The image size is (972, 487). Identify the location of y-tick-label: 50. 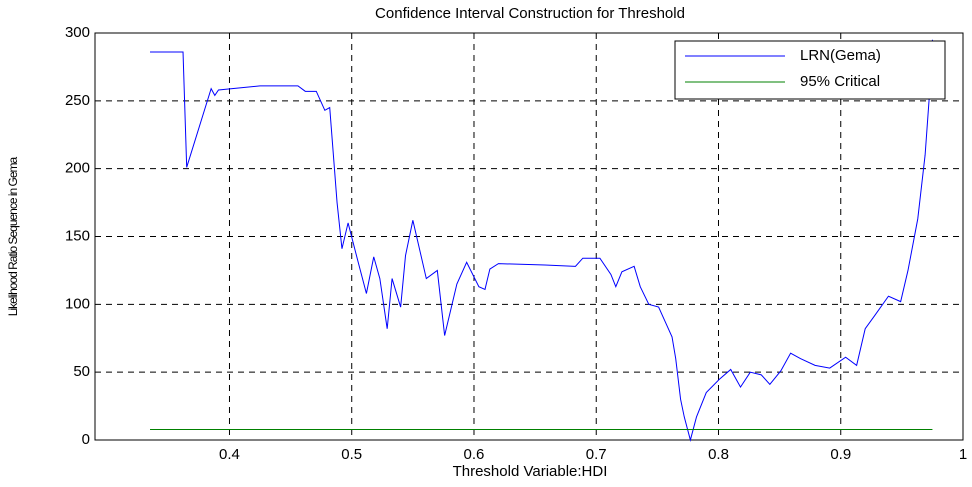
(81, 371).